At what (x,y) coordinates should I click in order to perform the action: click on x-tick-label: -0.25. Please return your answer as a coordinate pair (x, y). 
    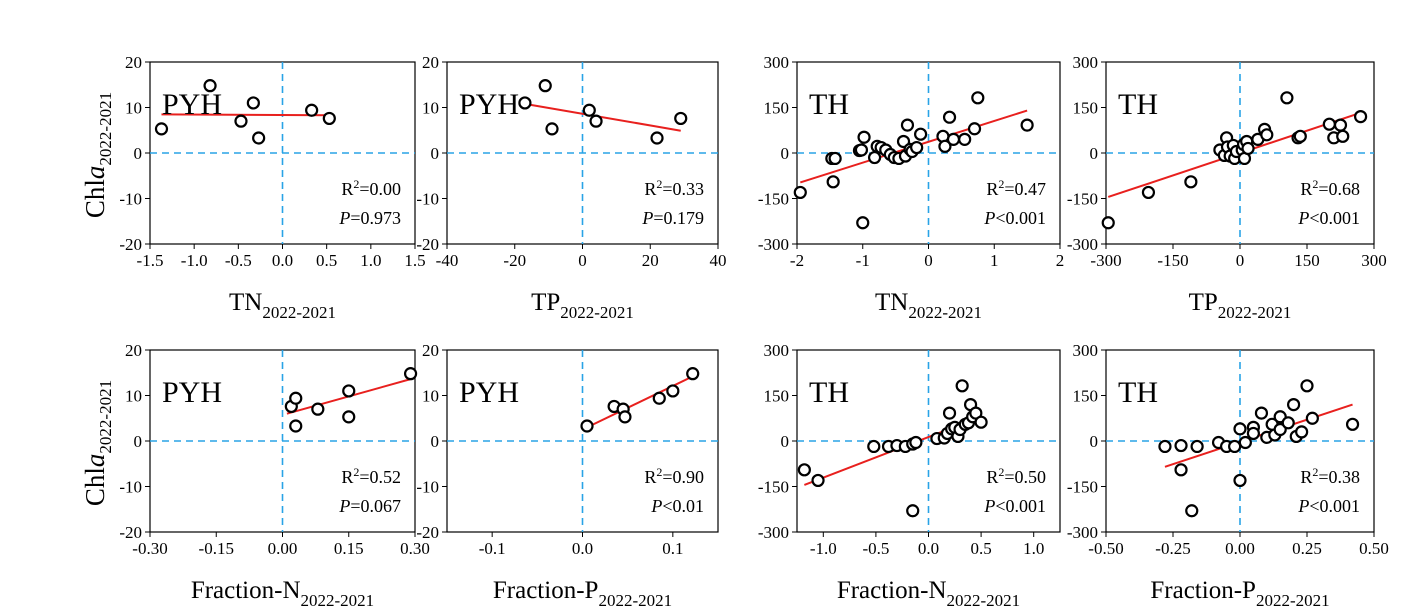
    Looking at the image, I should click on (1172, 548).